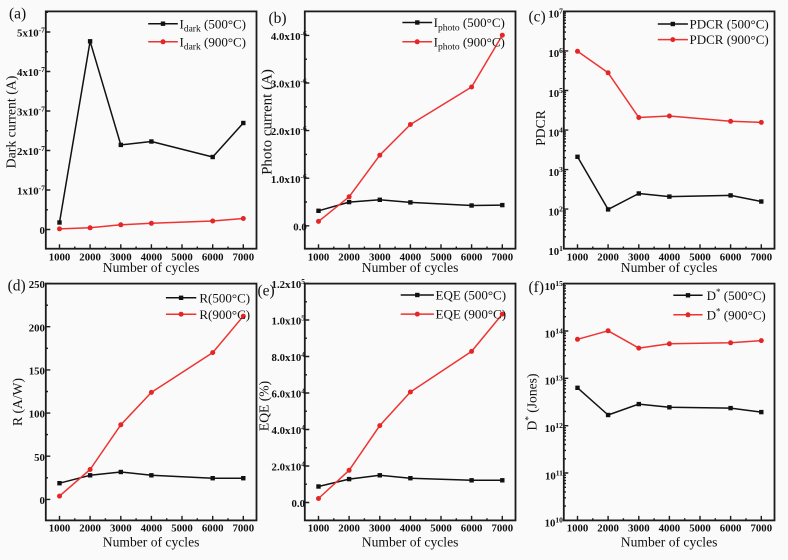 The image size is (788, 560). Describe the element at coordinates (37, 372) in the screenshot. I see `svg-text: 150` at that location.